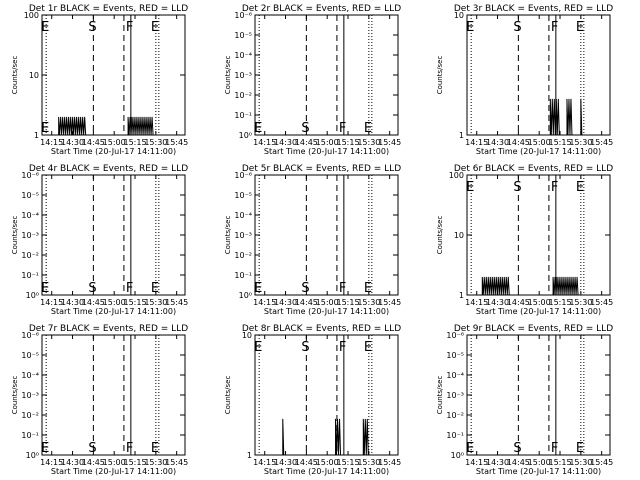 This screenshot has height=480, width=640. What do you see at coordinates (321, 9) in the screenshot?
I see `panel-title: Det 2r BLACK = Events, RED = LLD` at bounding box center [321, 9].